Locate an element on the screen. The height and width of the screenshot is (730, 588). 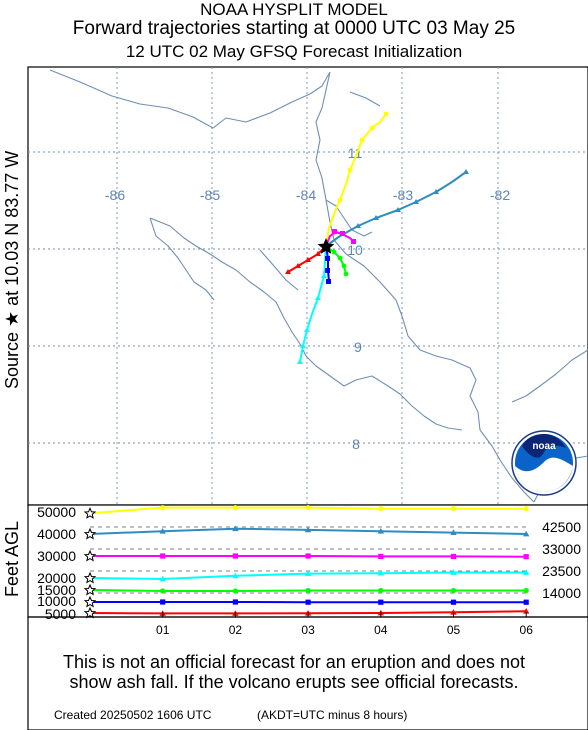
x-tick-label: 01 is located at coordinates (163, 630).